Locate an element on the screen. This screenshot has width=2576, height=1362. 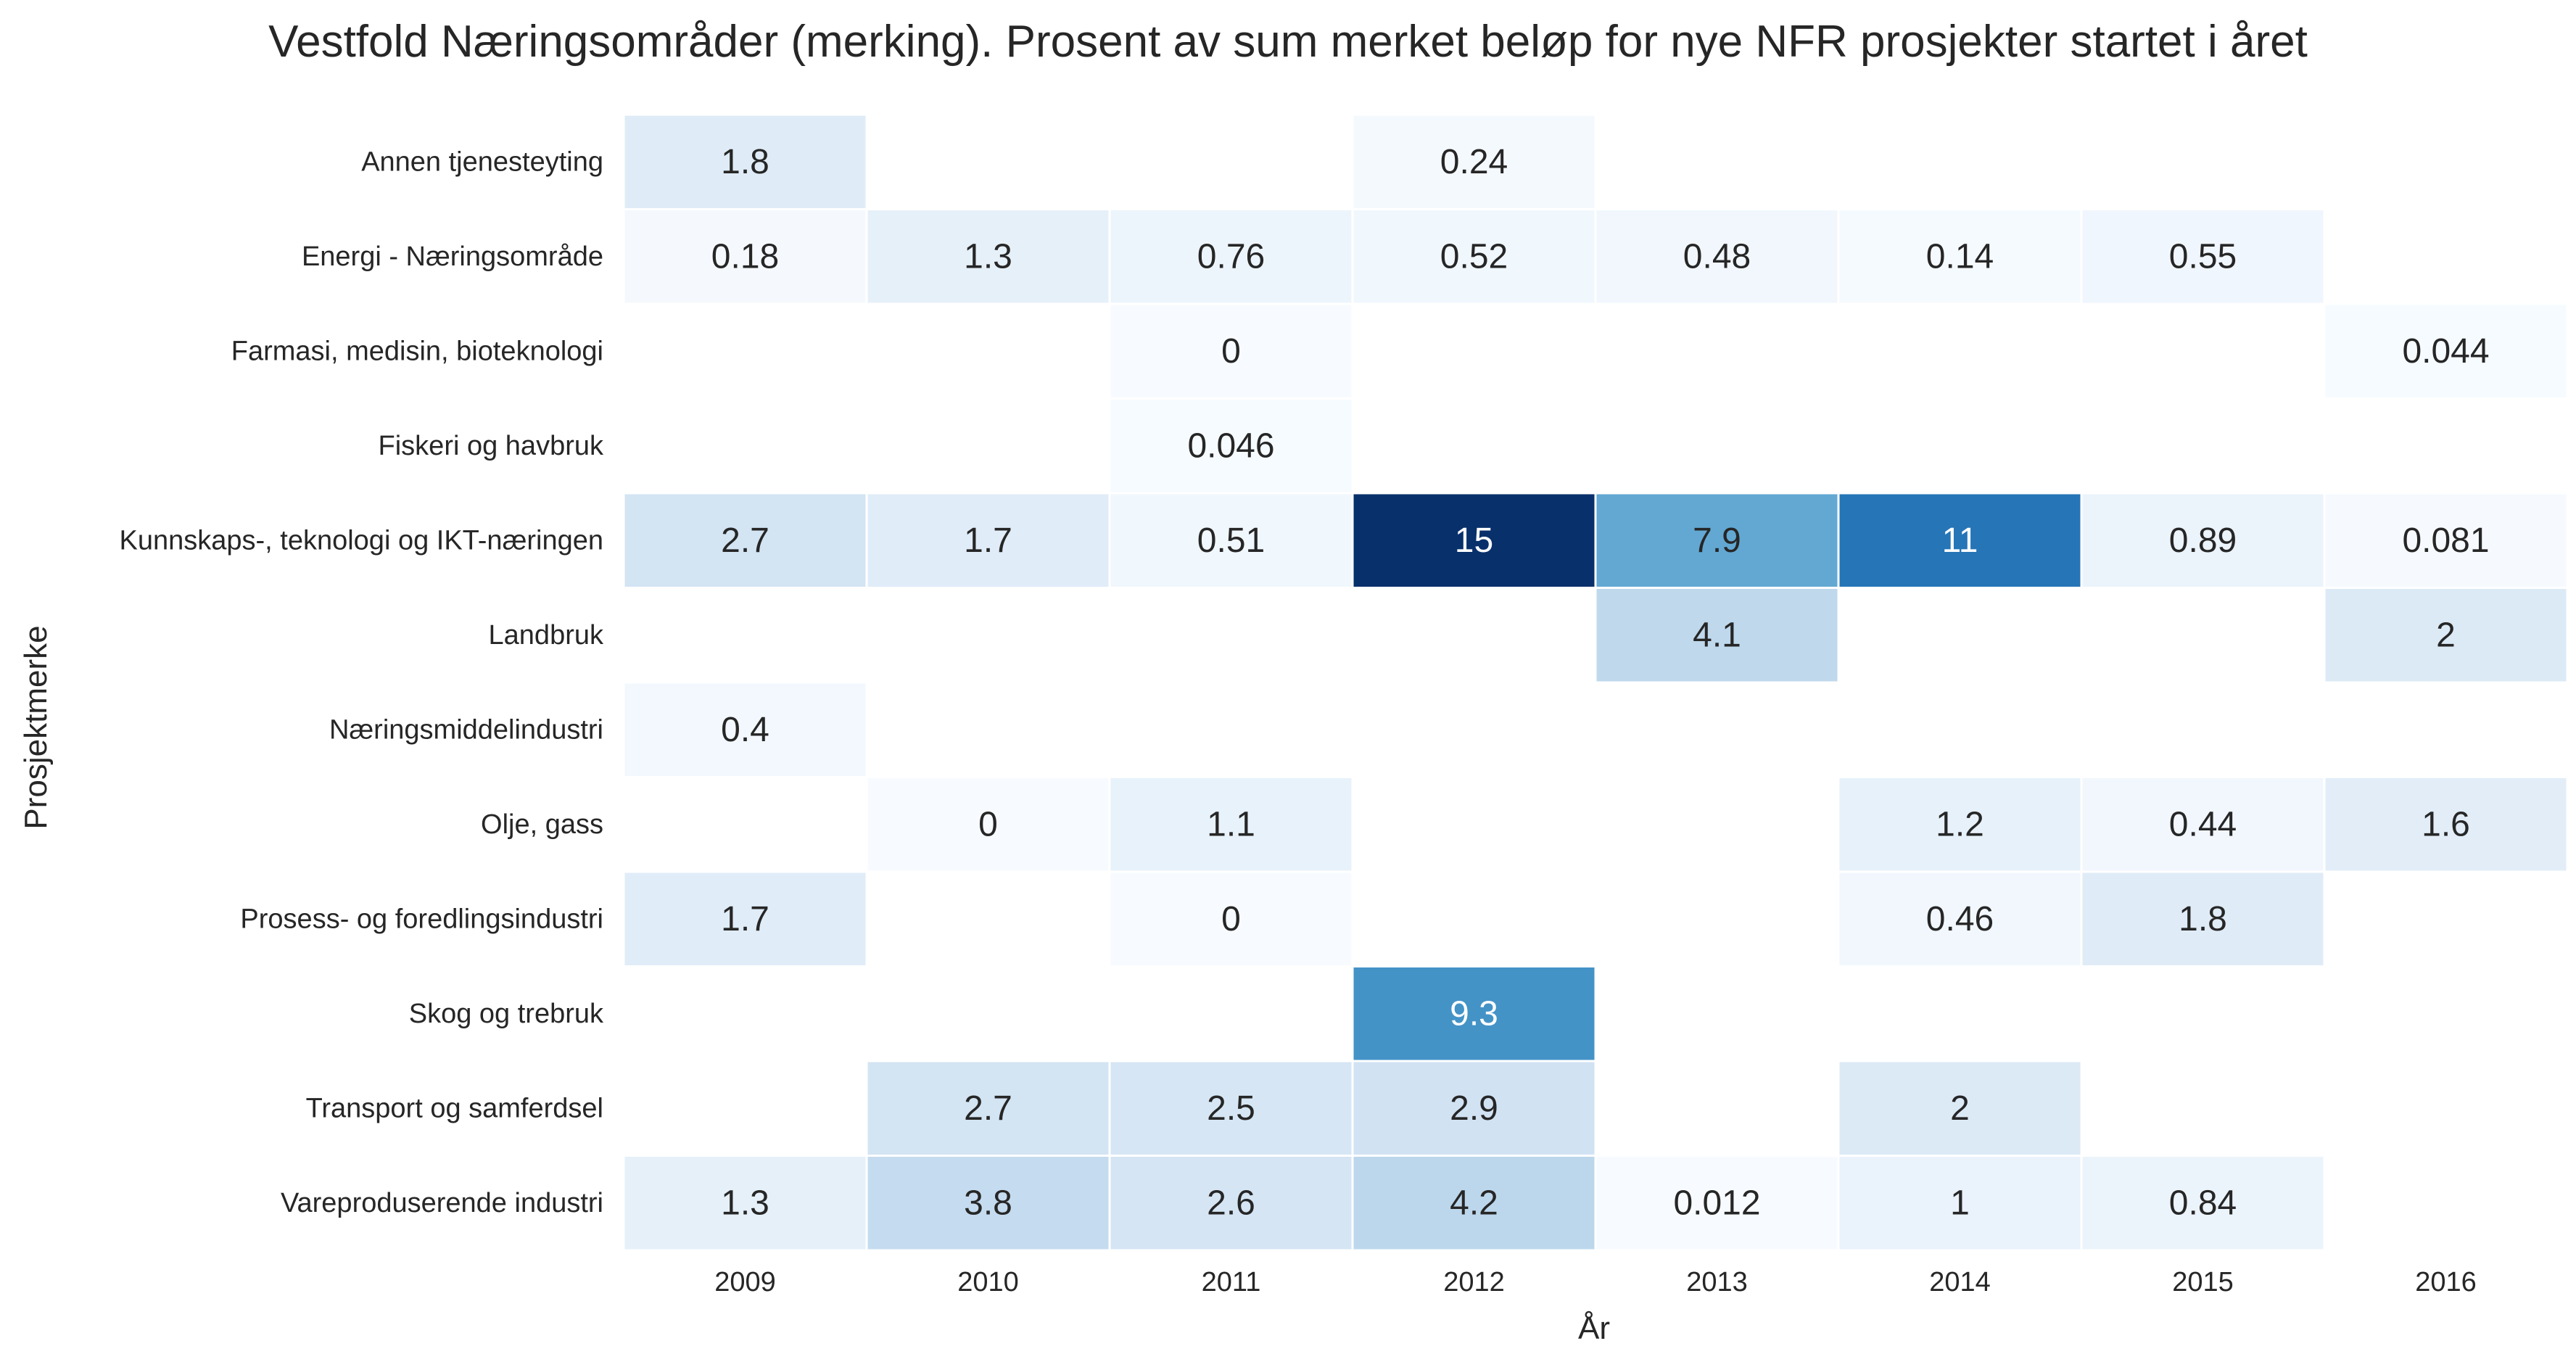
x-tick-label: 2009 is located at coordinates (745, 1282).